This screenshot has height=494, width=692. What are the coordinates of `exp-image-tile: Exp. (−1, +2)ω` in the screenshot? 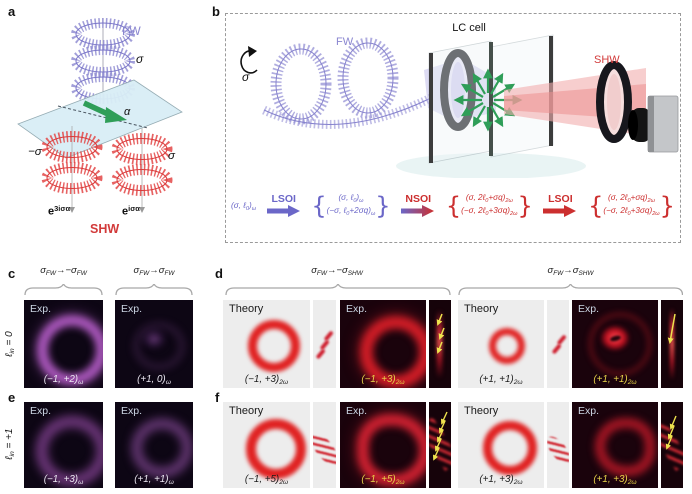 It's located at (63, 344).